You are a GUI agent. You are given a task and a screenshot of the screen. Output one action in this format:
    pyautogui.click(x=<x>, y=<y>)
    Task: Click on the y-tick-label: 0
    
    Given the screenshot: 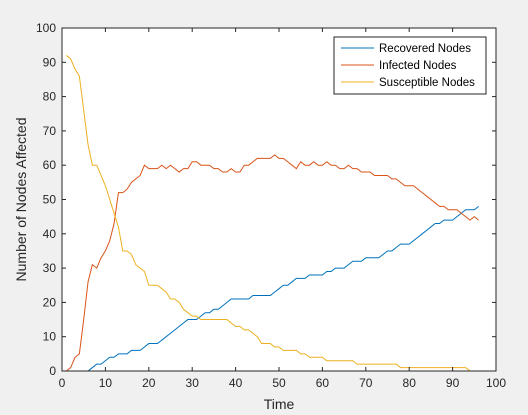 What is the action you would take?
    pyautogui.click(x=52, y=371)
    